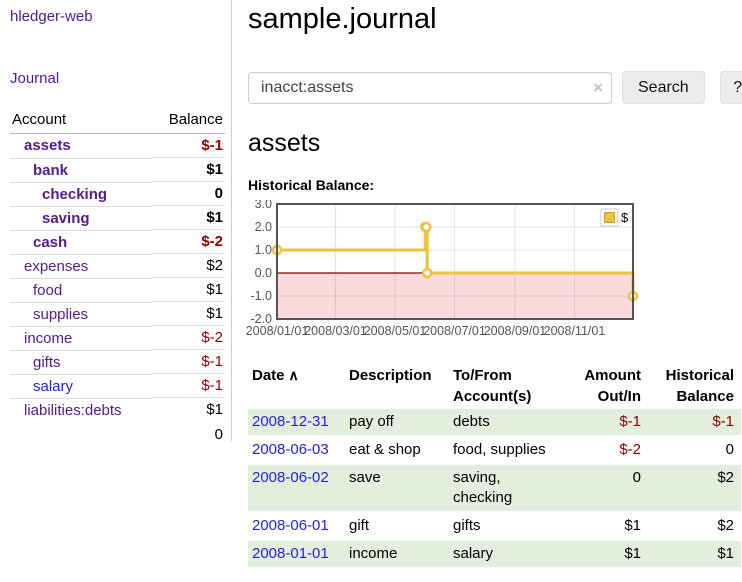 Image resolution: width=742 pixels, height=582 pixels. I want to click on svg-text: 3.0, so click(263, 205).